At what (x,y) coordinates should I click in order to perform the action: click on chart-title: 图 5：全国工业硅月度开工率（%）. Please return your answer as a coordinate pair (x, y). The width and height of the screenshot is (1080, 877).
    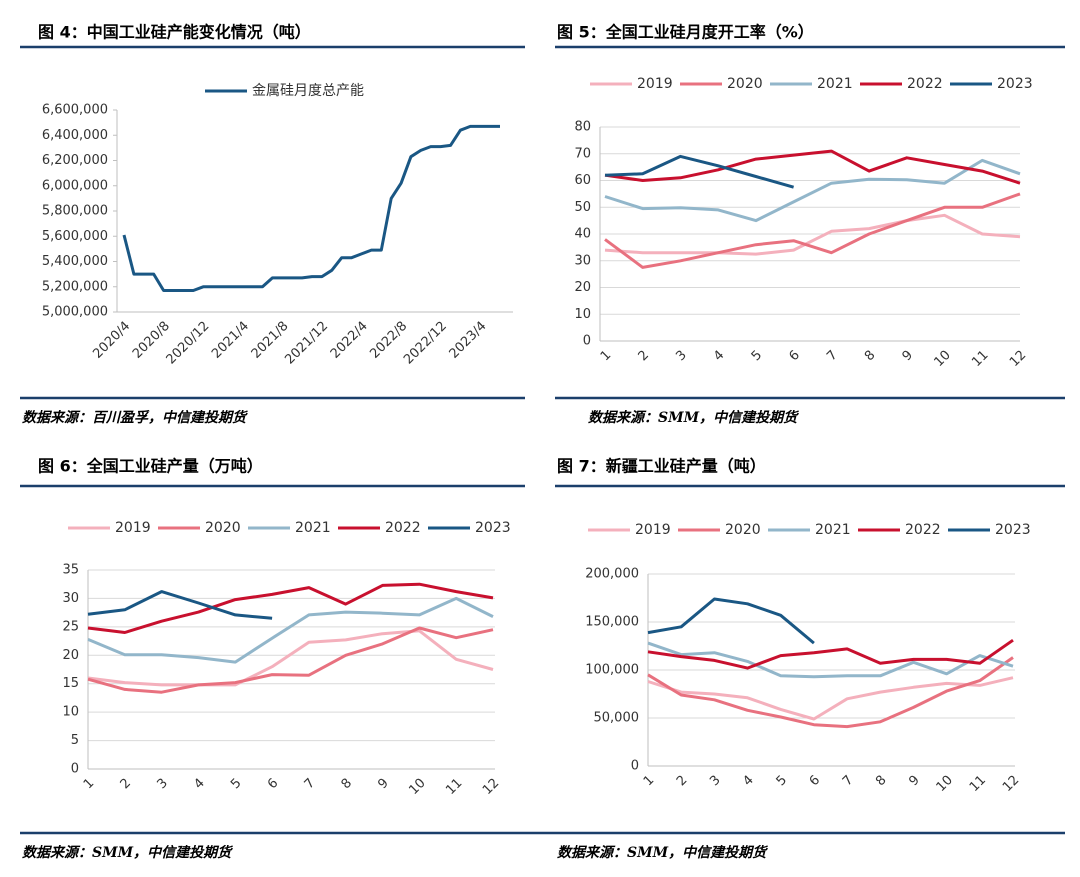
    Looking at the image, I should click on (685, 32).